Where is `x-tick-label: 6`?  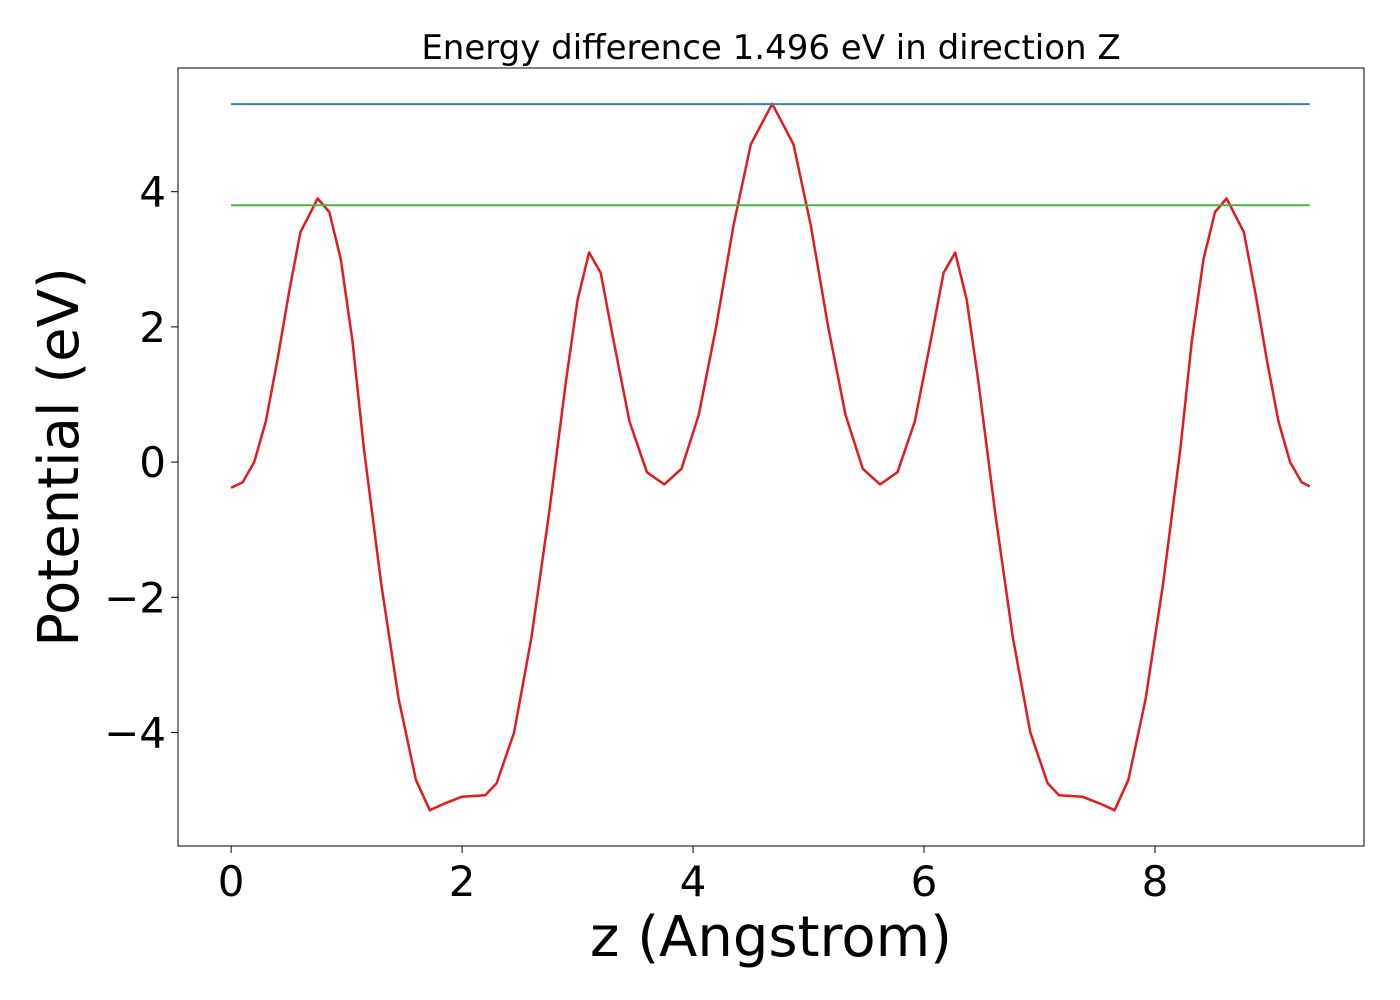 x-tick-label: 6 is located at coordinates (924, 881).